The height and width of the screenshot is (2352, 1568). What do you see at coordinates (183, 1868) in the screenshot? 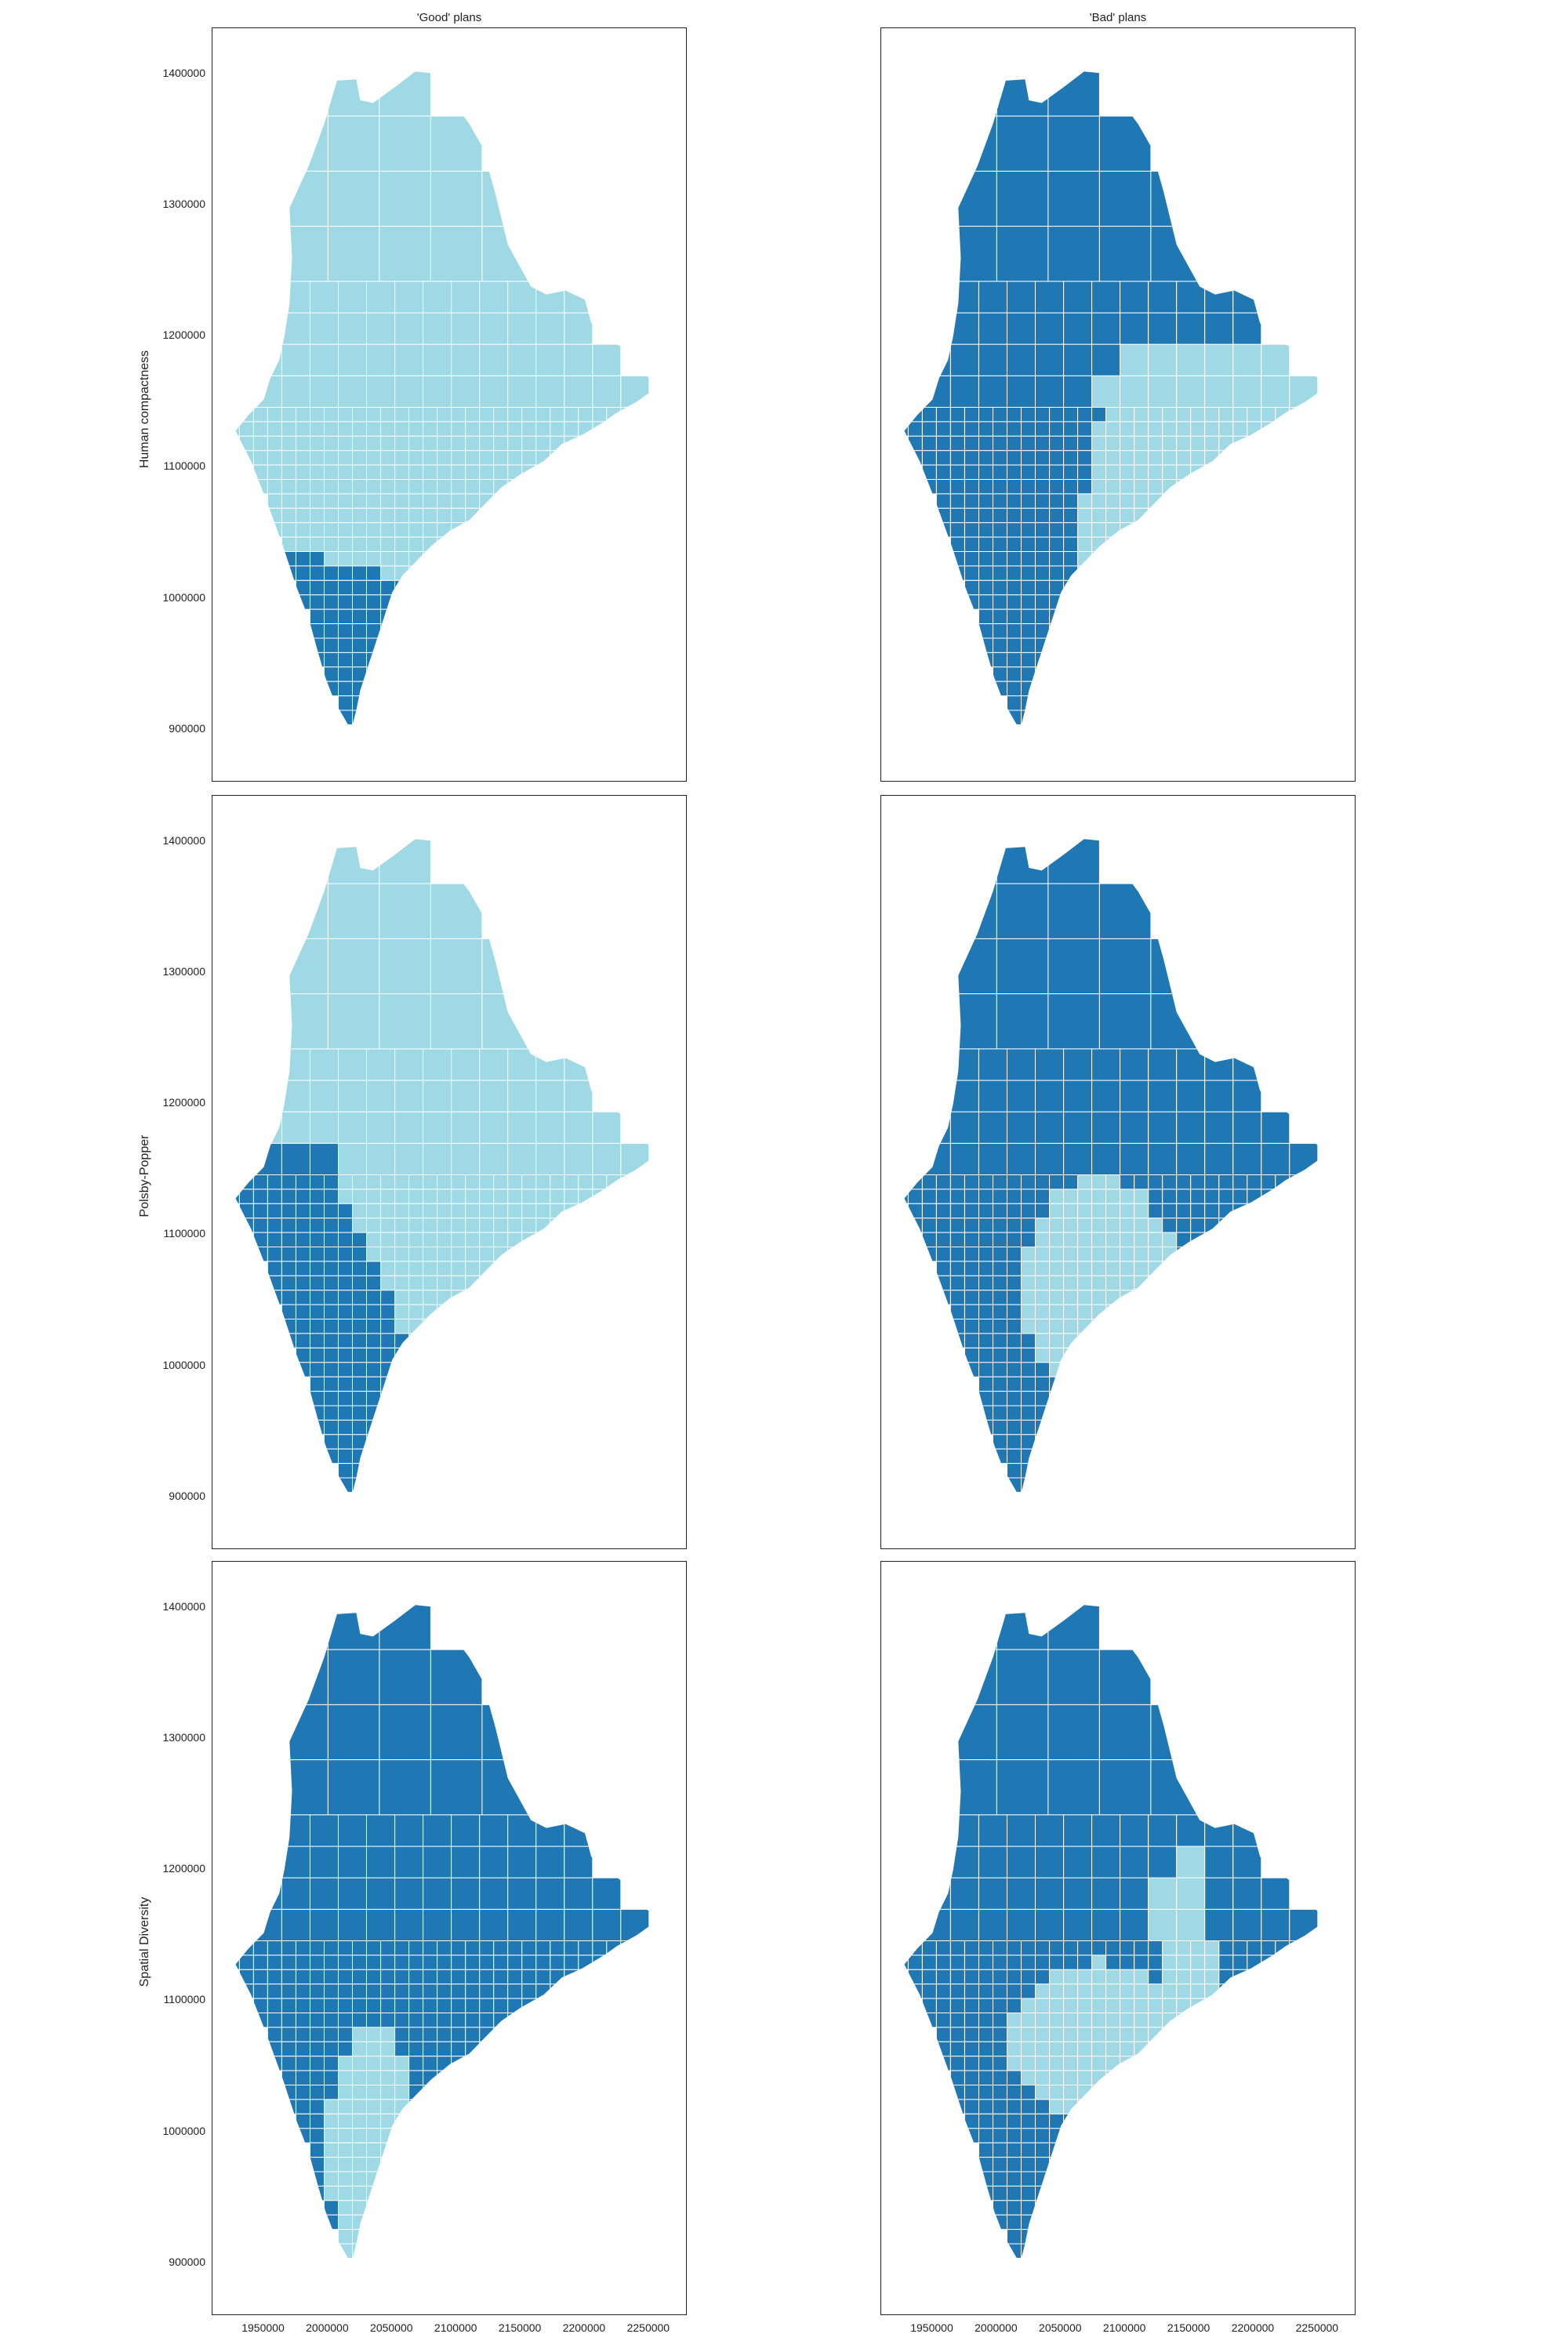
I see `y-tick-label: 1200000` at bounding box center [183, 1868].